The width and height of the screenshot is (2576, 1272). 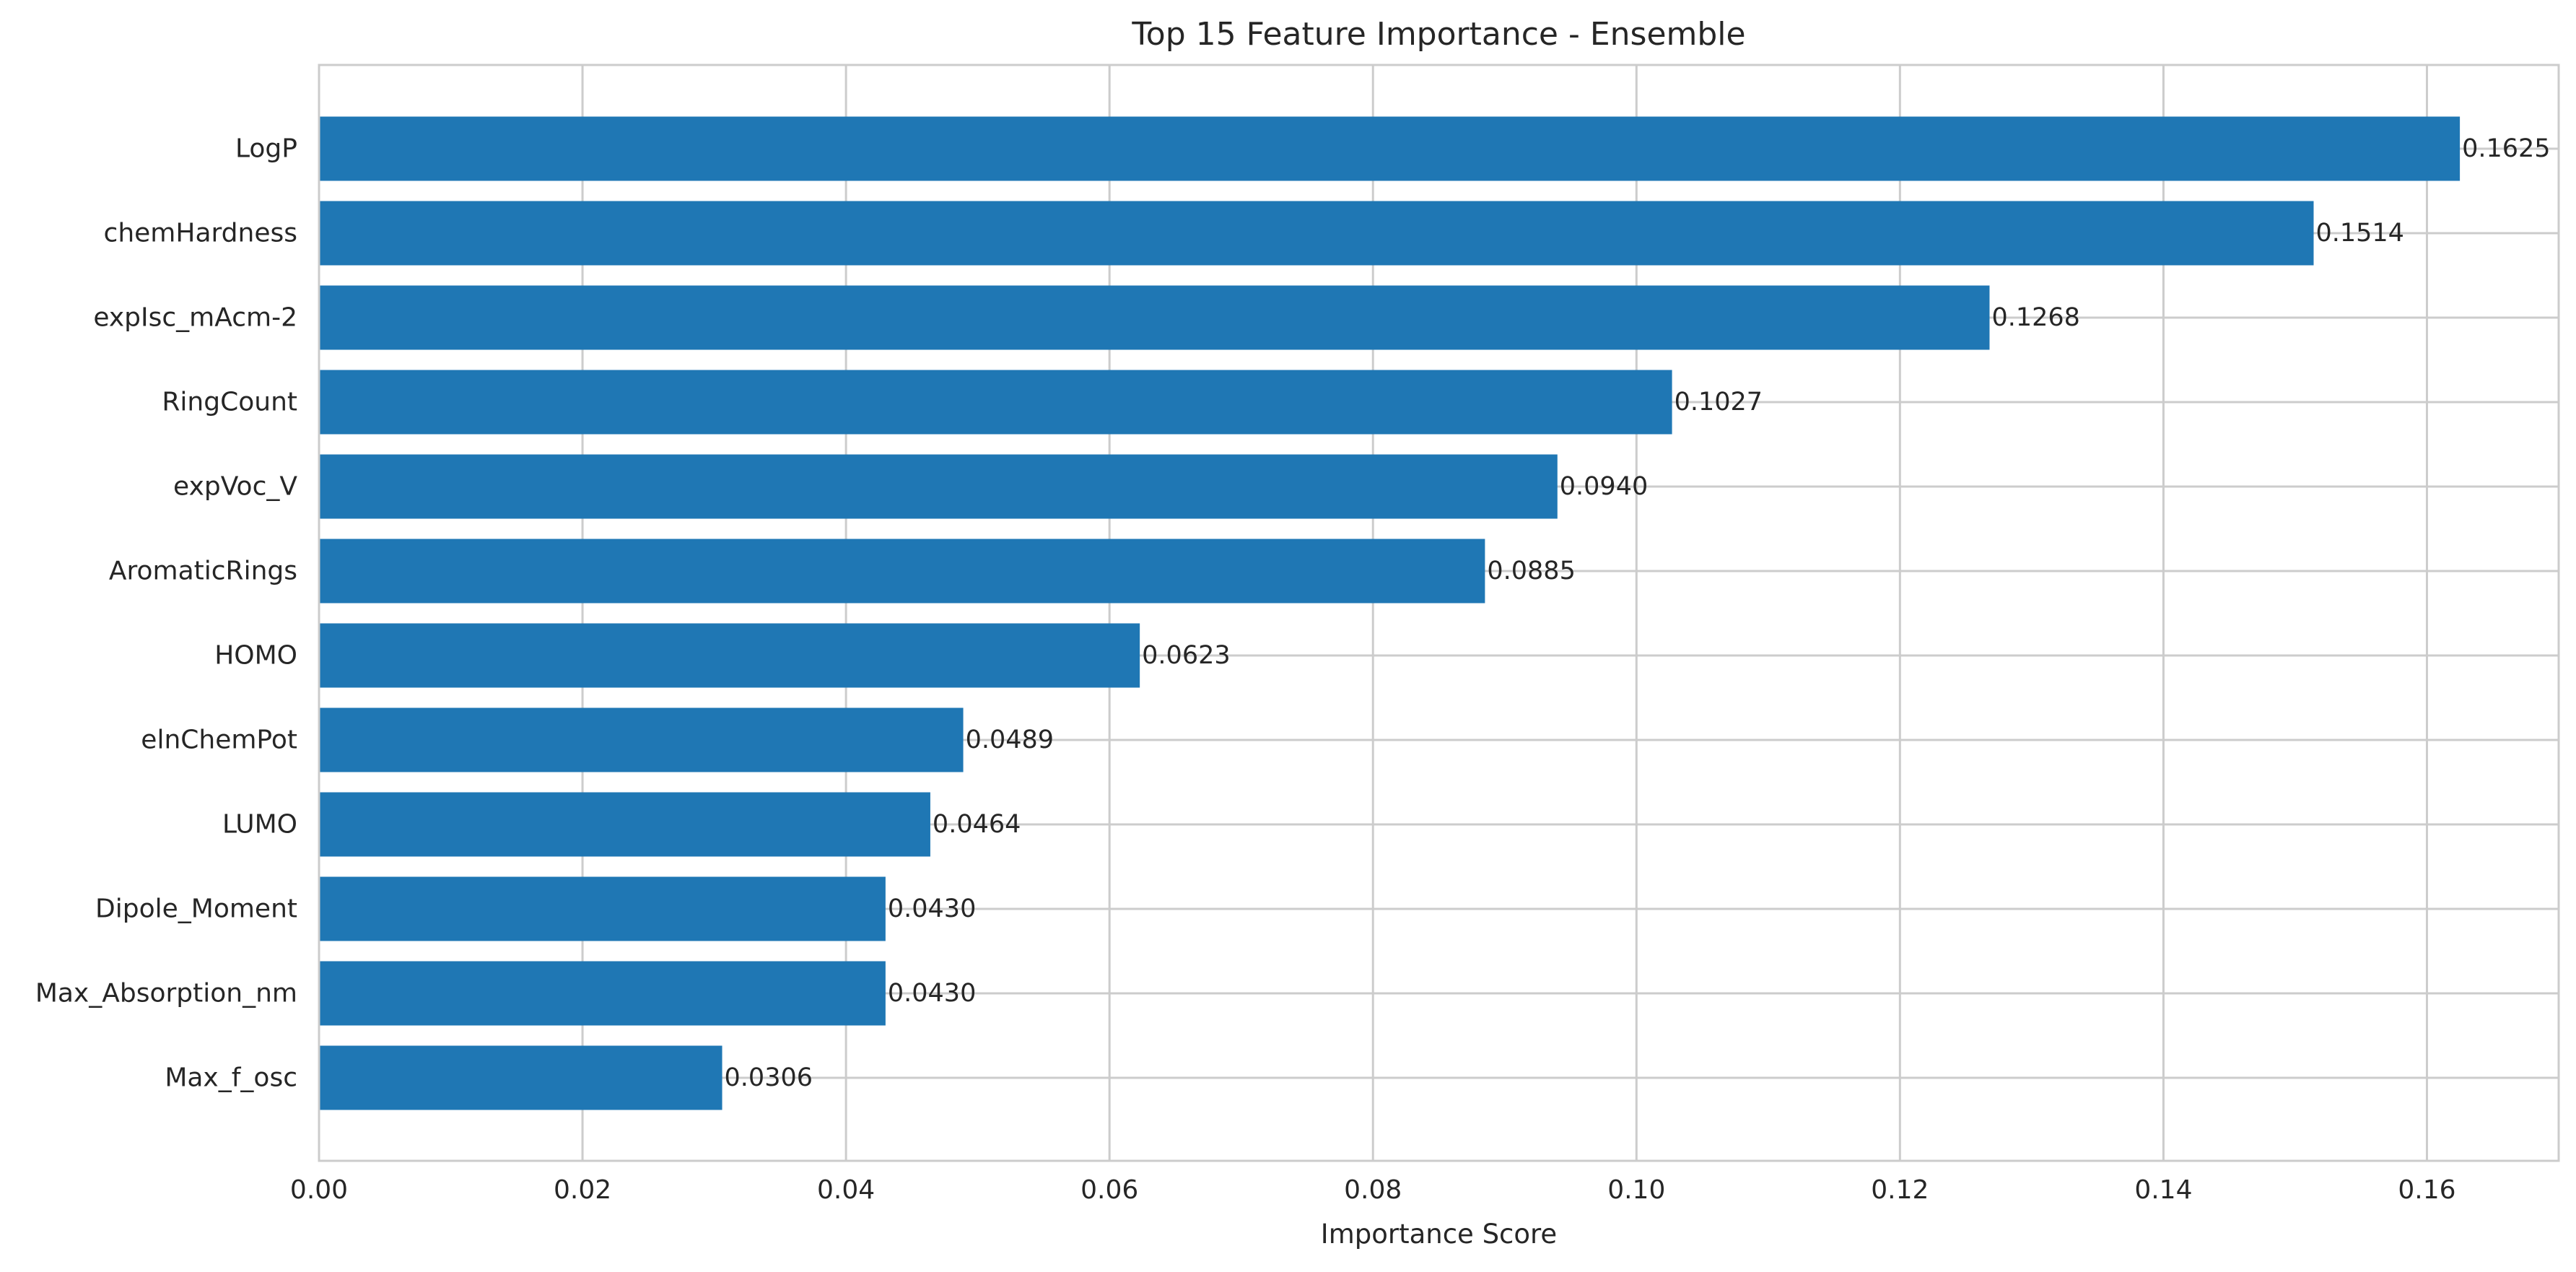 I want to click on x-tick-label: 0.14, so click(x=2163, y=1190).